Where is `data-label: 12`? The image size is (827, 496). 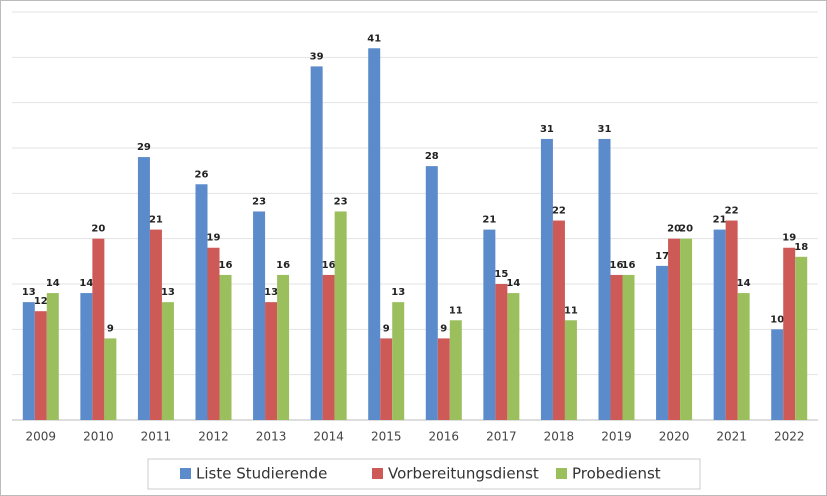
data-label: 12 is located at coordinates (41, 301).